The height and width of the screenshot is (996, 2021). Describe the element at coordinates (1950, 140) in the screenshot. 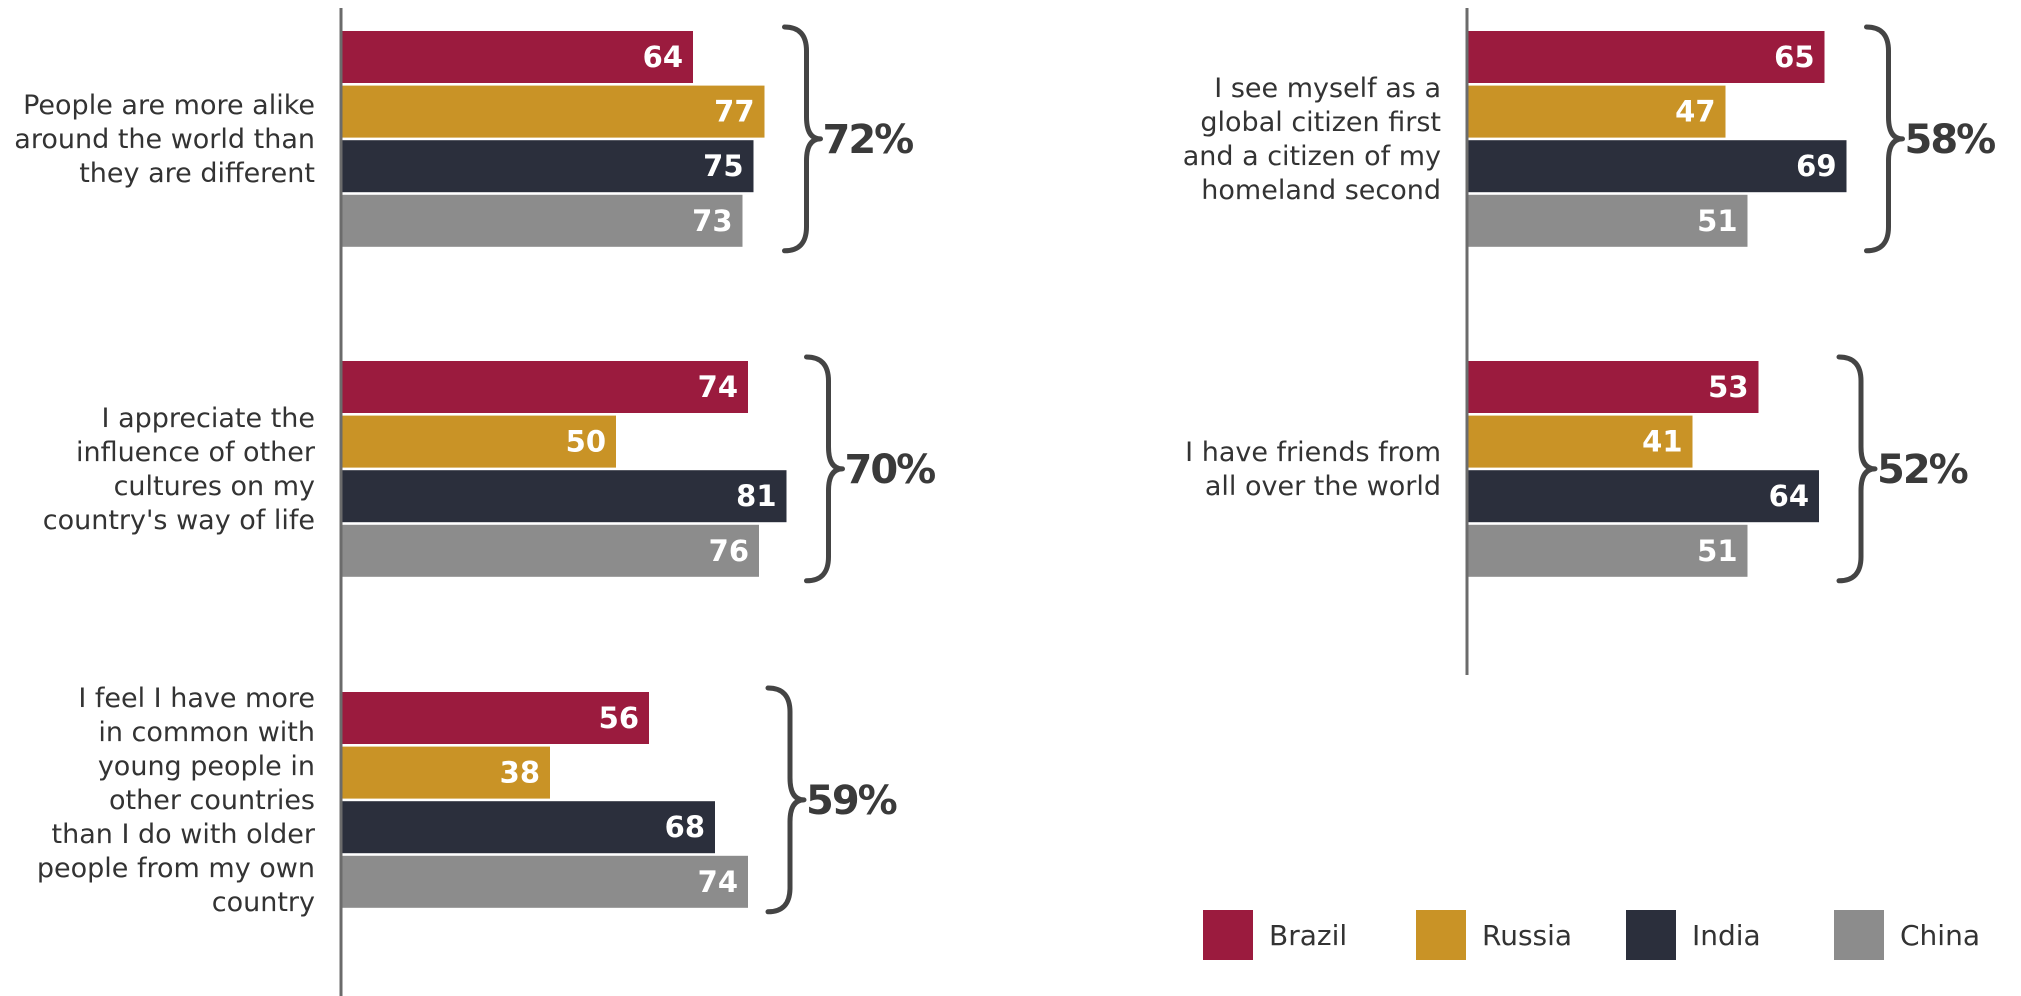

I see `group-average-label: 58%` at that location.